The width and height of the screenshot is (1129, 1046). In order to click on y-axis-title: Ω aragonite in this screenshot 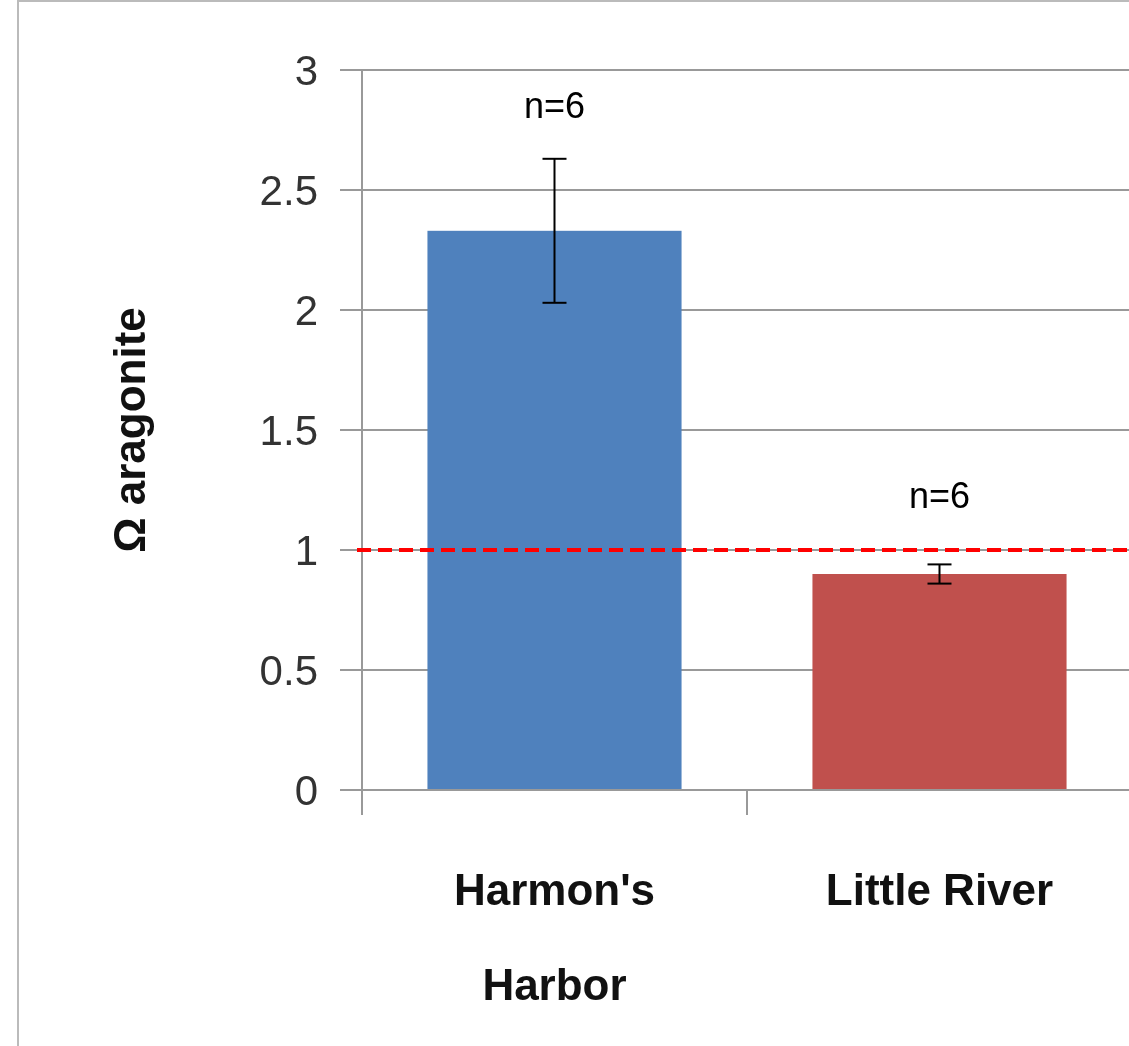, I will do `click(129, 430)`.